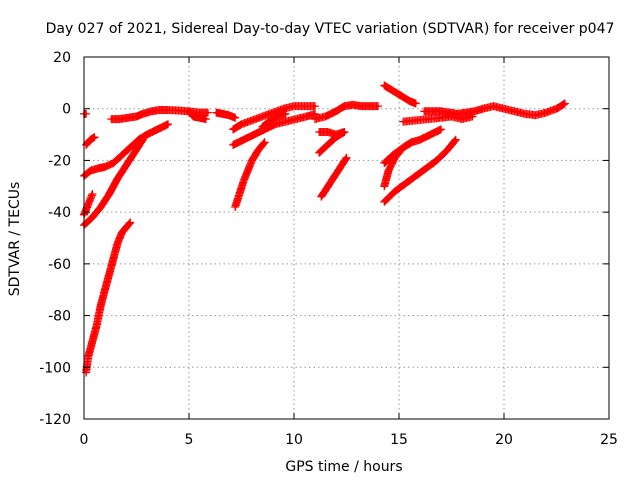  Describe the element at coordinates (62, 58) in the screenshot. I see `y-tick-label: 20` at that location.